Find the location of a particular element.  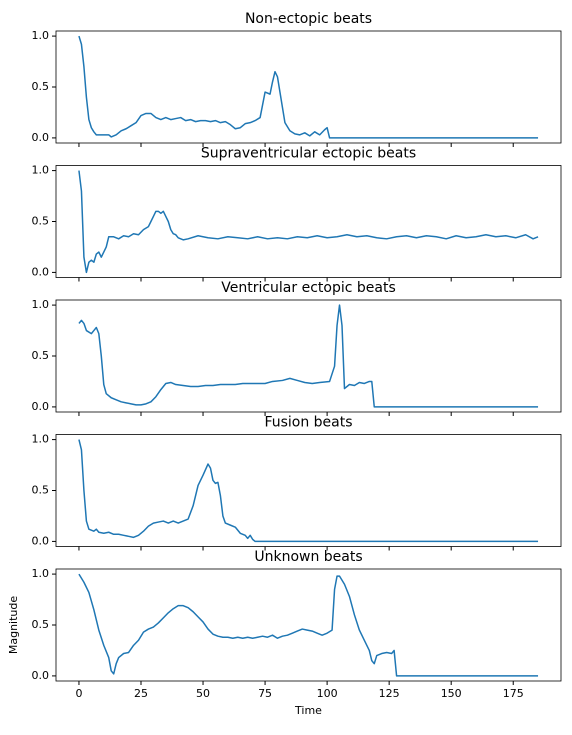

x-tick-label: 25 is located at coordinates (141, 693).